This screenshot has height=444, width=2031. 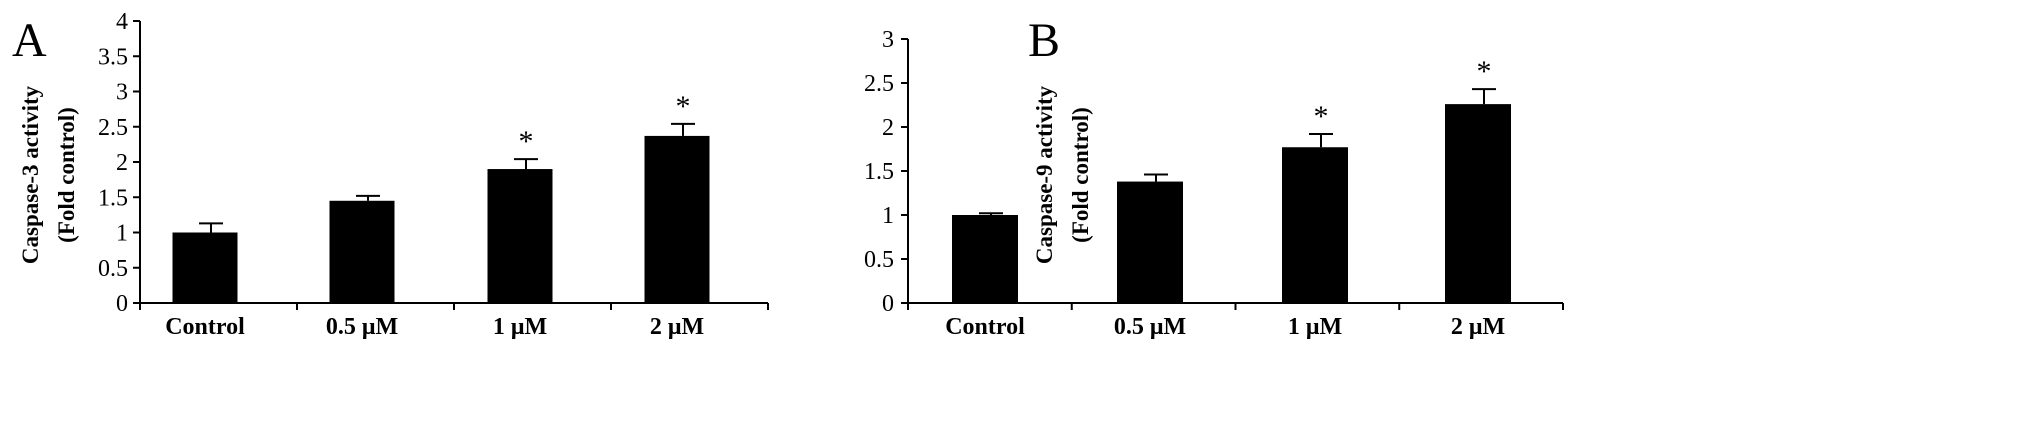 I want to click on y-axis-label-line1: Caspase-9 activity, so click(x=1044, y=174).